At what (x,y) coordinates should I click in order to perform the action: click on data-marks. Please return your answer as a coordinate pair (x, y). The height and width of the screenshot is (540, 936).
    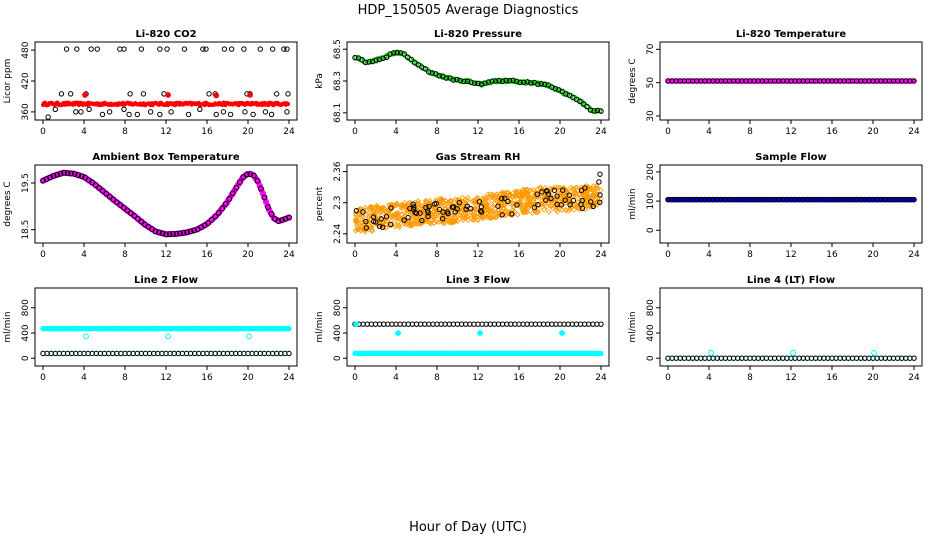
    Looking at the image, I should click on (165, 83).